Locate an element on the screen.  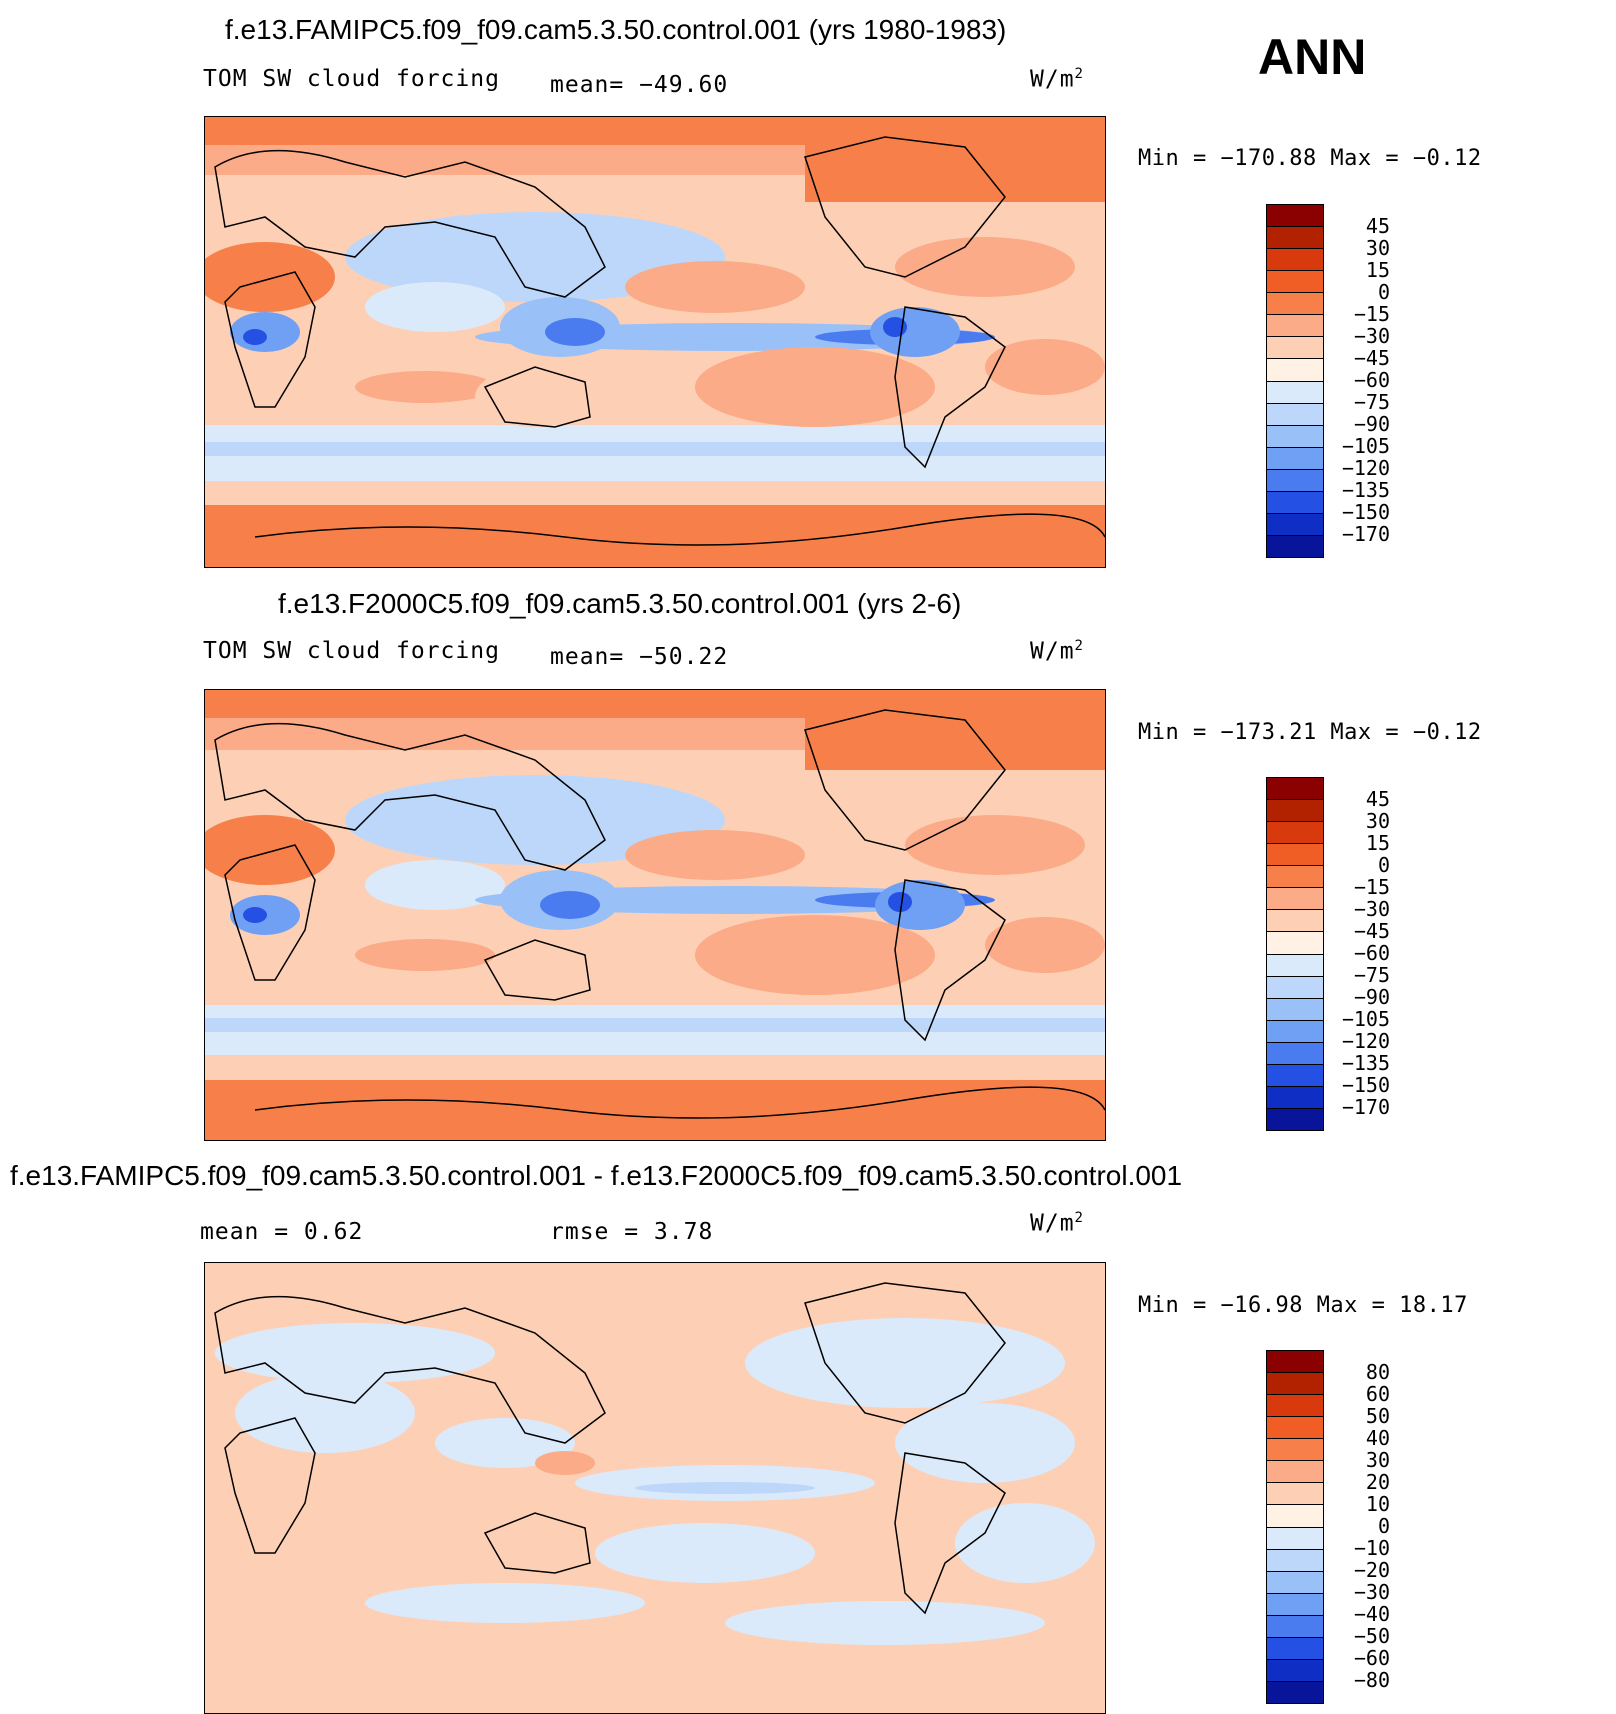
colorbar-tick-label: 0 is located at coordinates (1383, 292).